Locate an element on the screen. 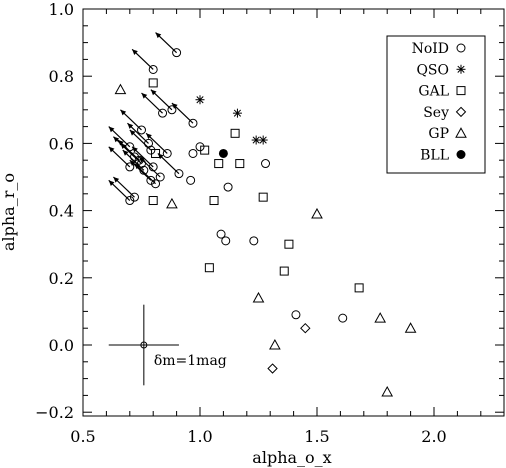 This screenshot has width=506, height=468. y-tick-label: 1.0 is located at coordinates (61, 9).